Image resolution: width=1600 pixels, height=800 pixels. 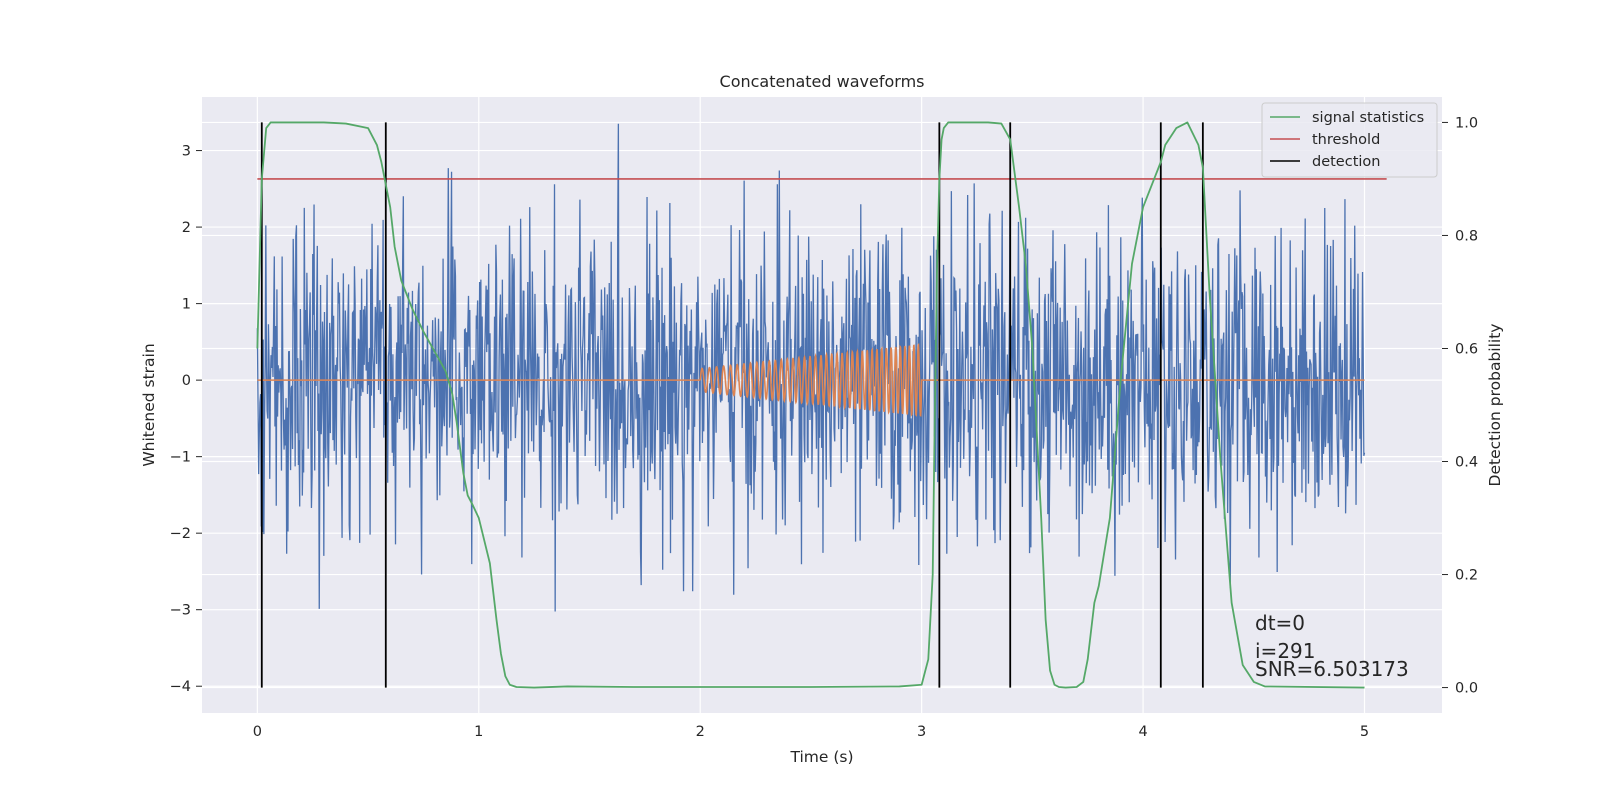 What do you see at coordinates (149, 404) in the screenshot?
I see `y-axis-label: Whitened strain` at bounding box center [149, 404].